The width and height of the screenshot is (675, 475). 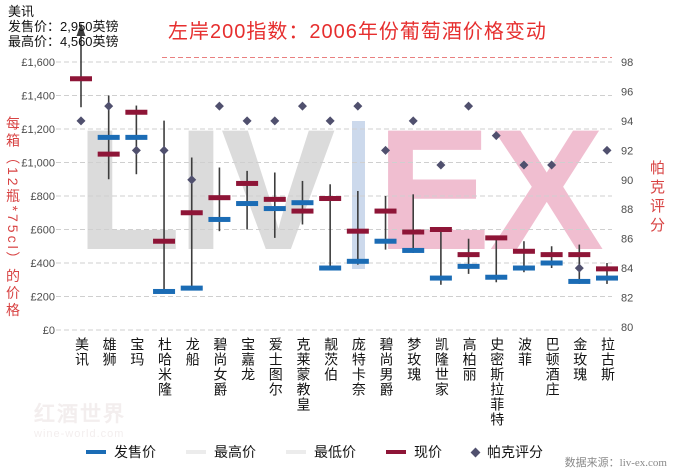 What do you see at coordinates (627, 92) in the screenshot?
I see `y-right-tick-label: 96` at bounding box center [627, 92].